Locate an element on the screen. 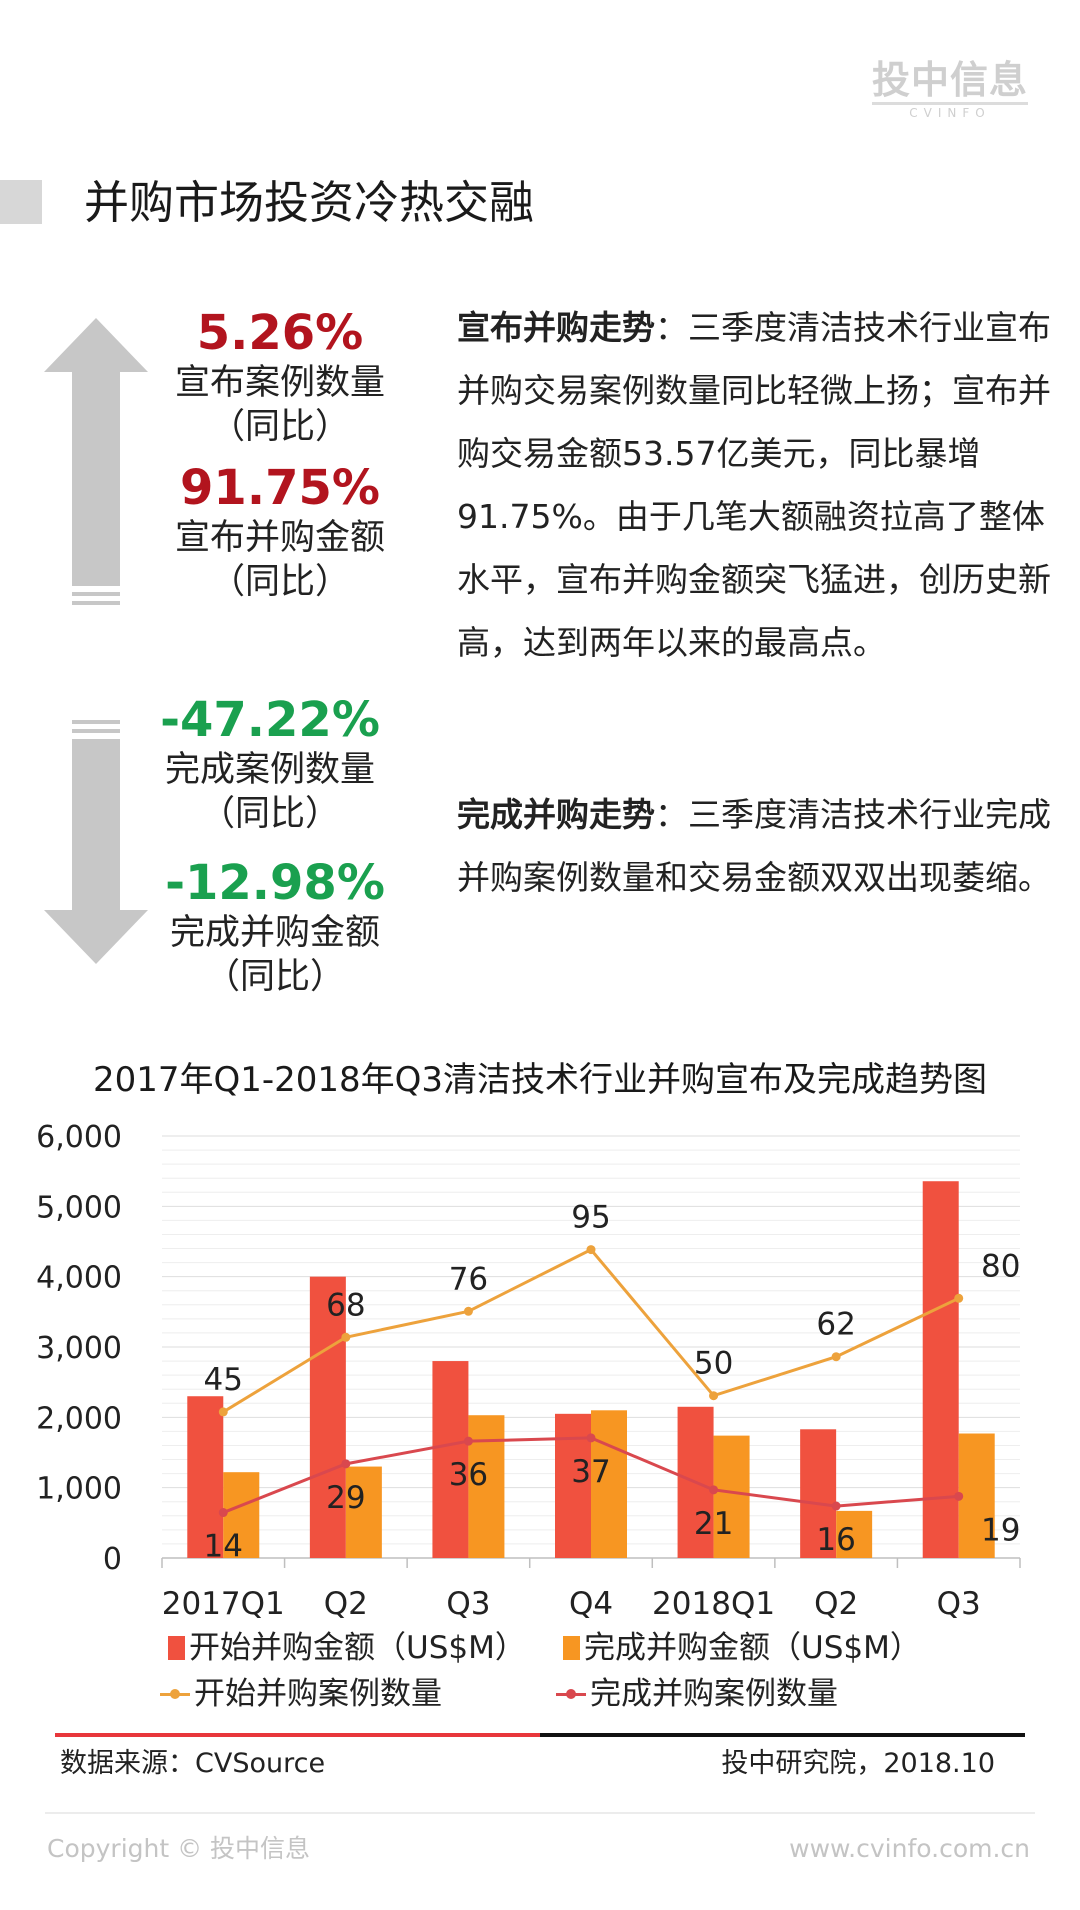  legend-label: 完成并购金额（US$M） is located at coordinates (752, 1648).